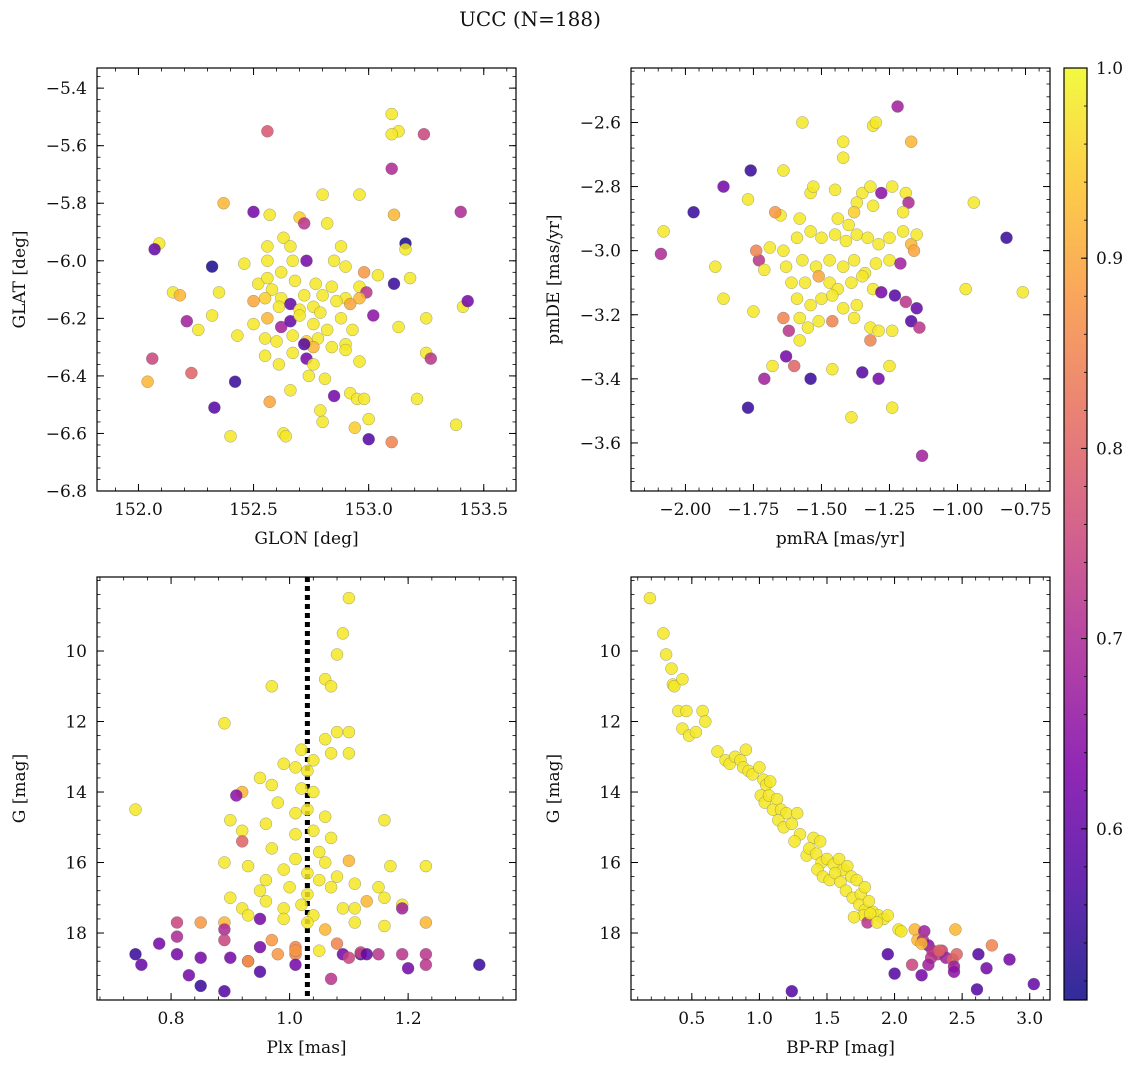 The image size is (1136, 1067). Describe the element at coordinates (840, 539) in the screenshot. I see `x-axis-label: pmRA [mas/yr]` at that location.